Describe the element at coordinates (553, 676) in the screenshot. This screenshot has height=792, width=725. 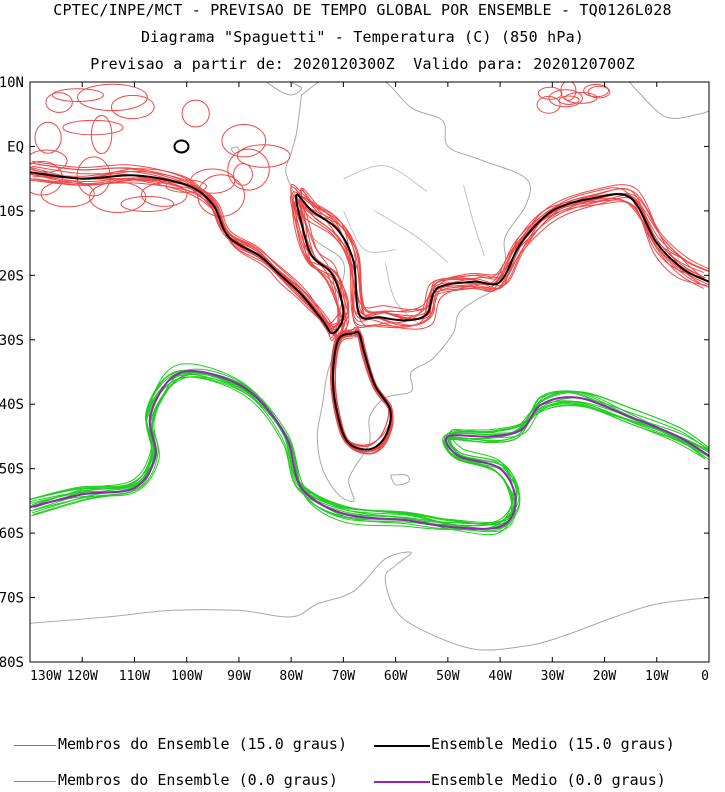
I see `lon-tick-label: 30W` at that location.